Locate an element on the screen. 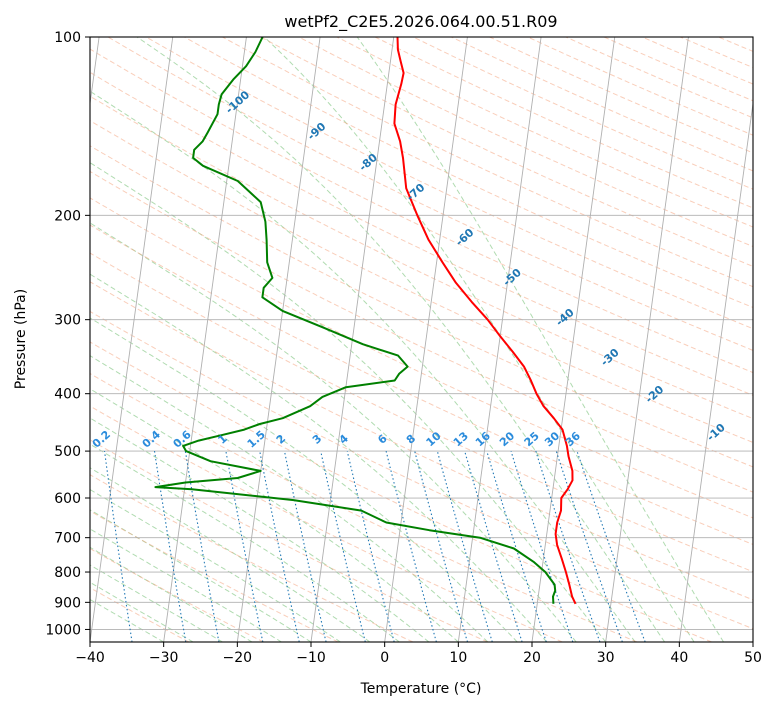 This screenshot has height=708, width=775. y-axis-title: Pressure (hPa) is located at coordinates (21, 339).